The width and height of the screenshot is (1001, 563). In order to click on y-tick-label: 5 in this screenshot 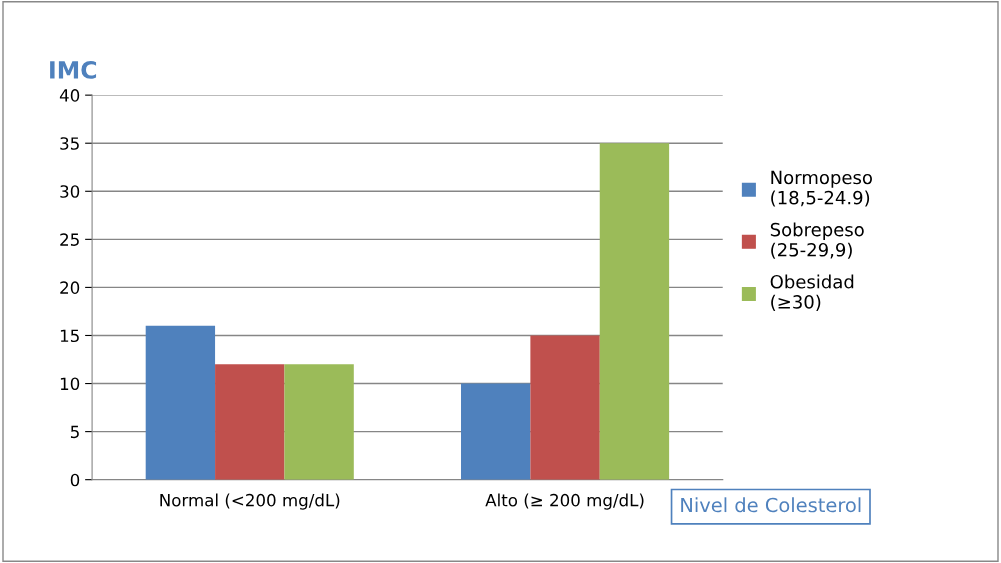, I will do `click(74, 432)`.